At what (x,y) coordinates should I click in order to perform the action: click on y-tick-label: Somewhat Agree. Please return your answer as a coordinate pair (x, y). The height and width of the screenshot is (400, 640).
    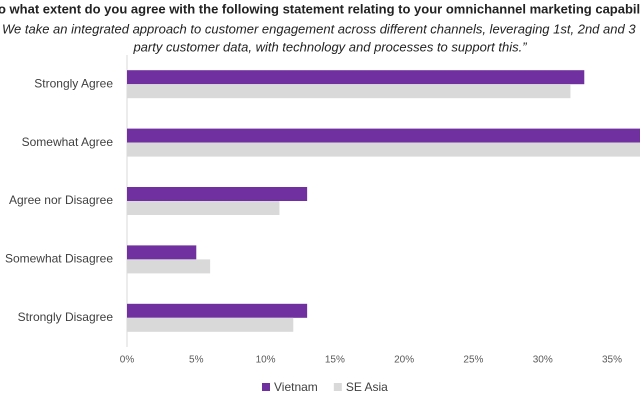
    Looking at the image, I should click on (68, 142).